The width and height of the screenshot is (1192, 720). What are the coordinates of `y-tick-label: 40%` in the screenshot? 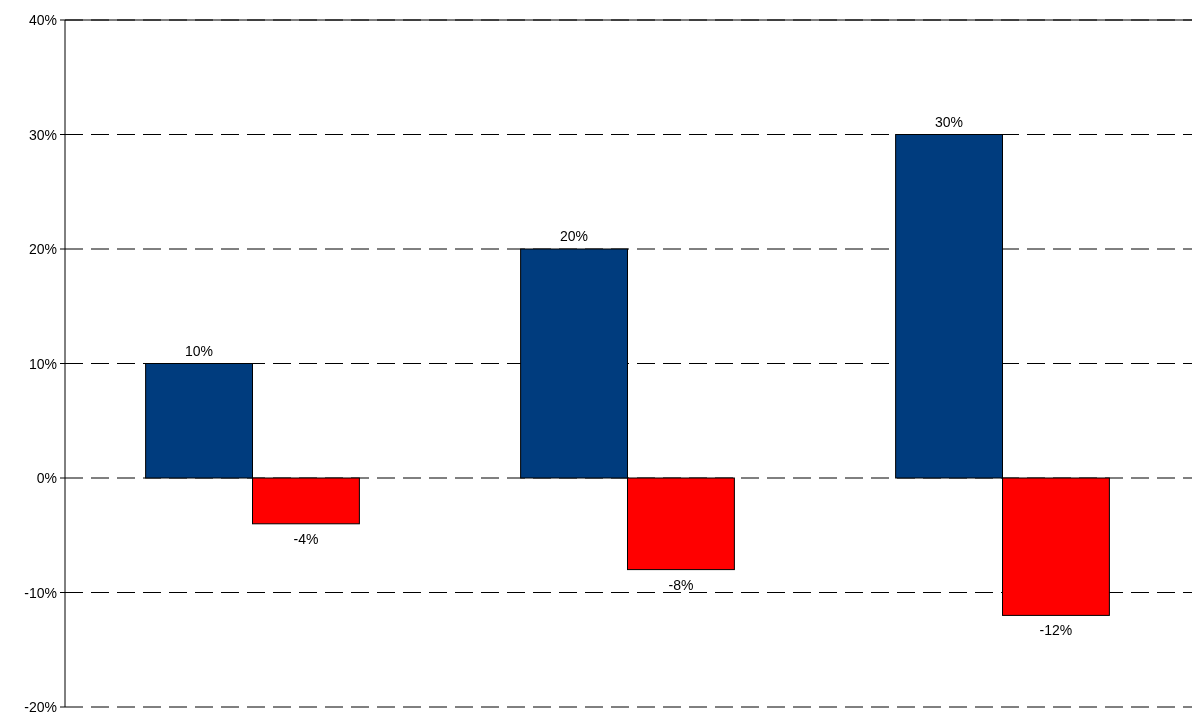 It's located at (42, 20).